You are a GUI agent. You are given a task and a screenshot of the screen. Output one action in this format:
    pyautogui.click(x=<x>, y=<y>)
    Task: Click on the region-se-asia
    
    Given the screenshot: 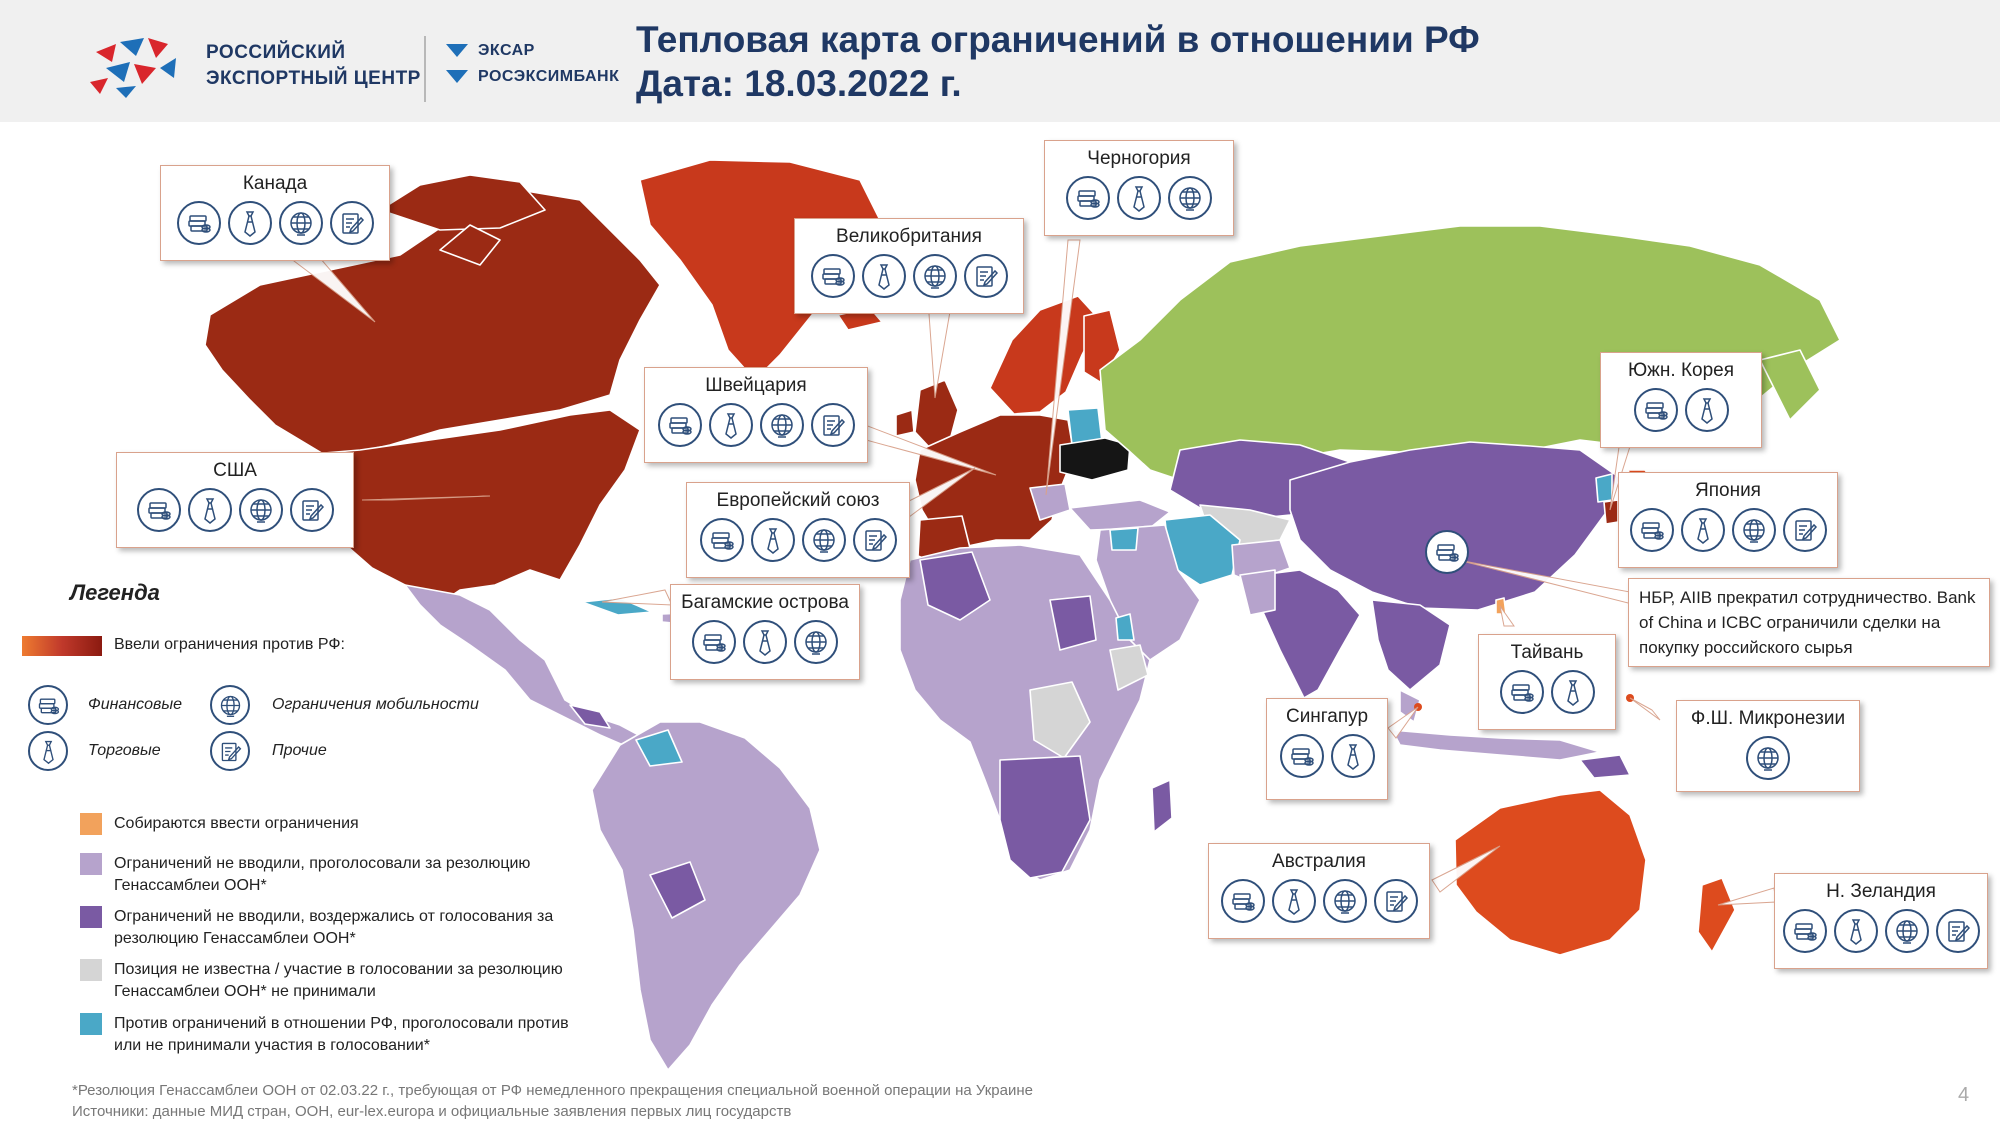 What is the action you would take?
    pyautogui.click(x=1411, y=645)
    